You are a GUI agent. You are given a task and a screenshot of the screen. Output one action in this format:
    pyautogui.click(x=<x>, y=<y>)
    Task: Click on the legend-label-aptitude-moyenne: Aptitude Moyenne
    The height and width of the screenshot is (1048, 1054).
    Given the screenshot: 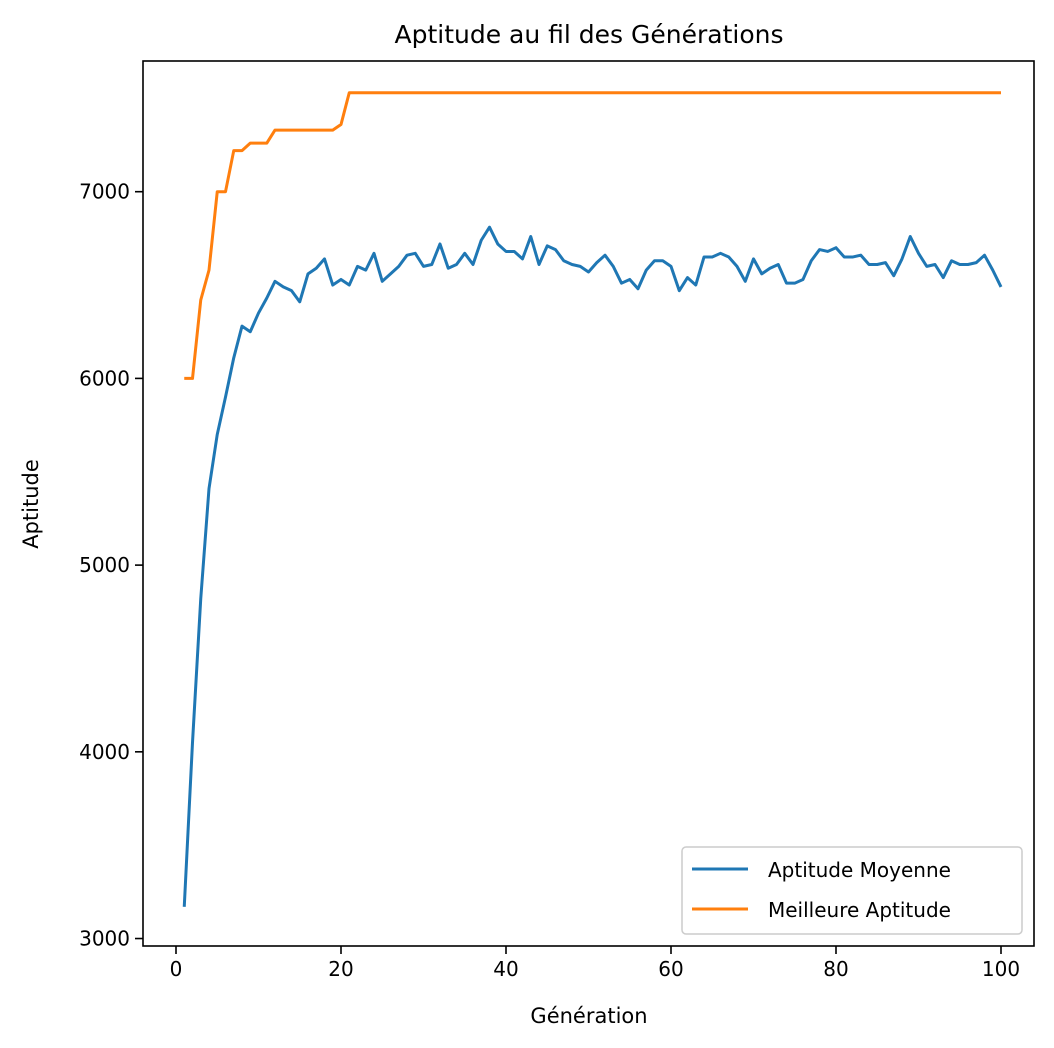 What is the action you would take?
    pyautogui.click(x=859, y=870)
    